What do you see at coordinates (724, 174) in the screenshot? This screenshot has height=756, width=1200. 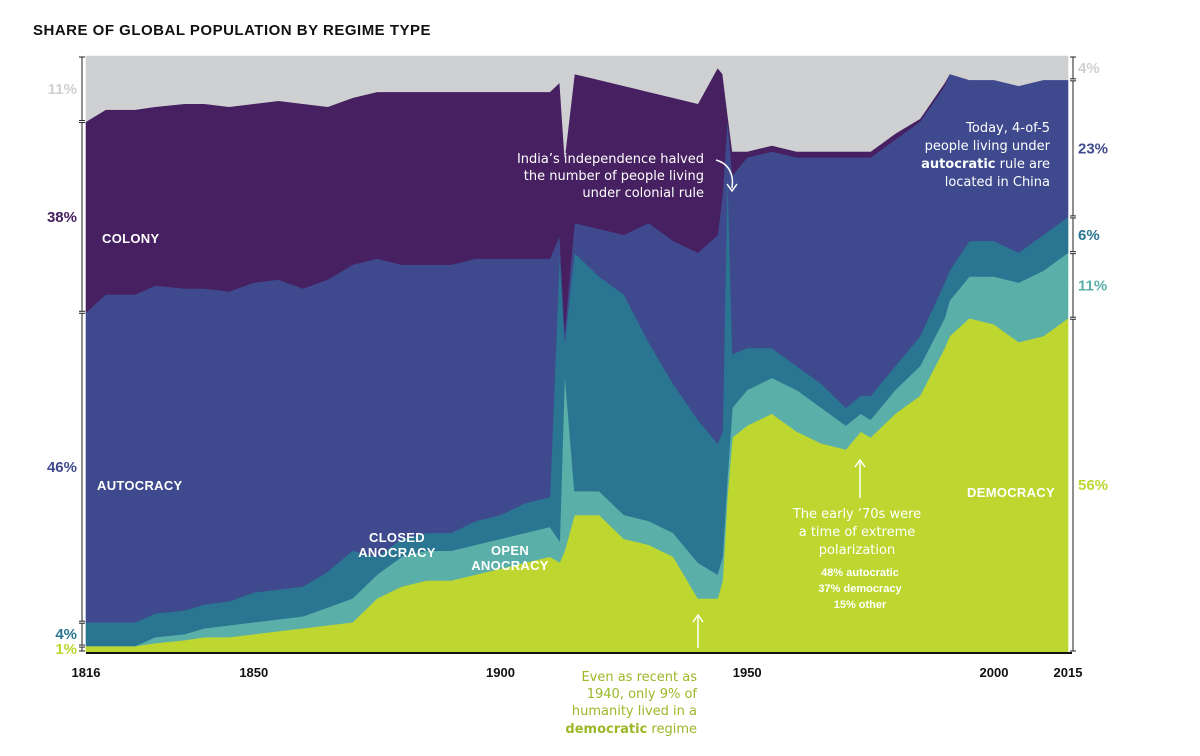 I see `india-arrow` at bounding box center [724, 174].